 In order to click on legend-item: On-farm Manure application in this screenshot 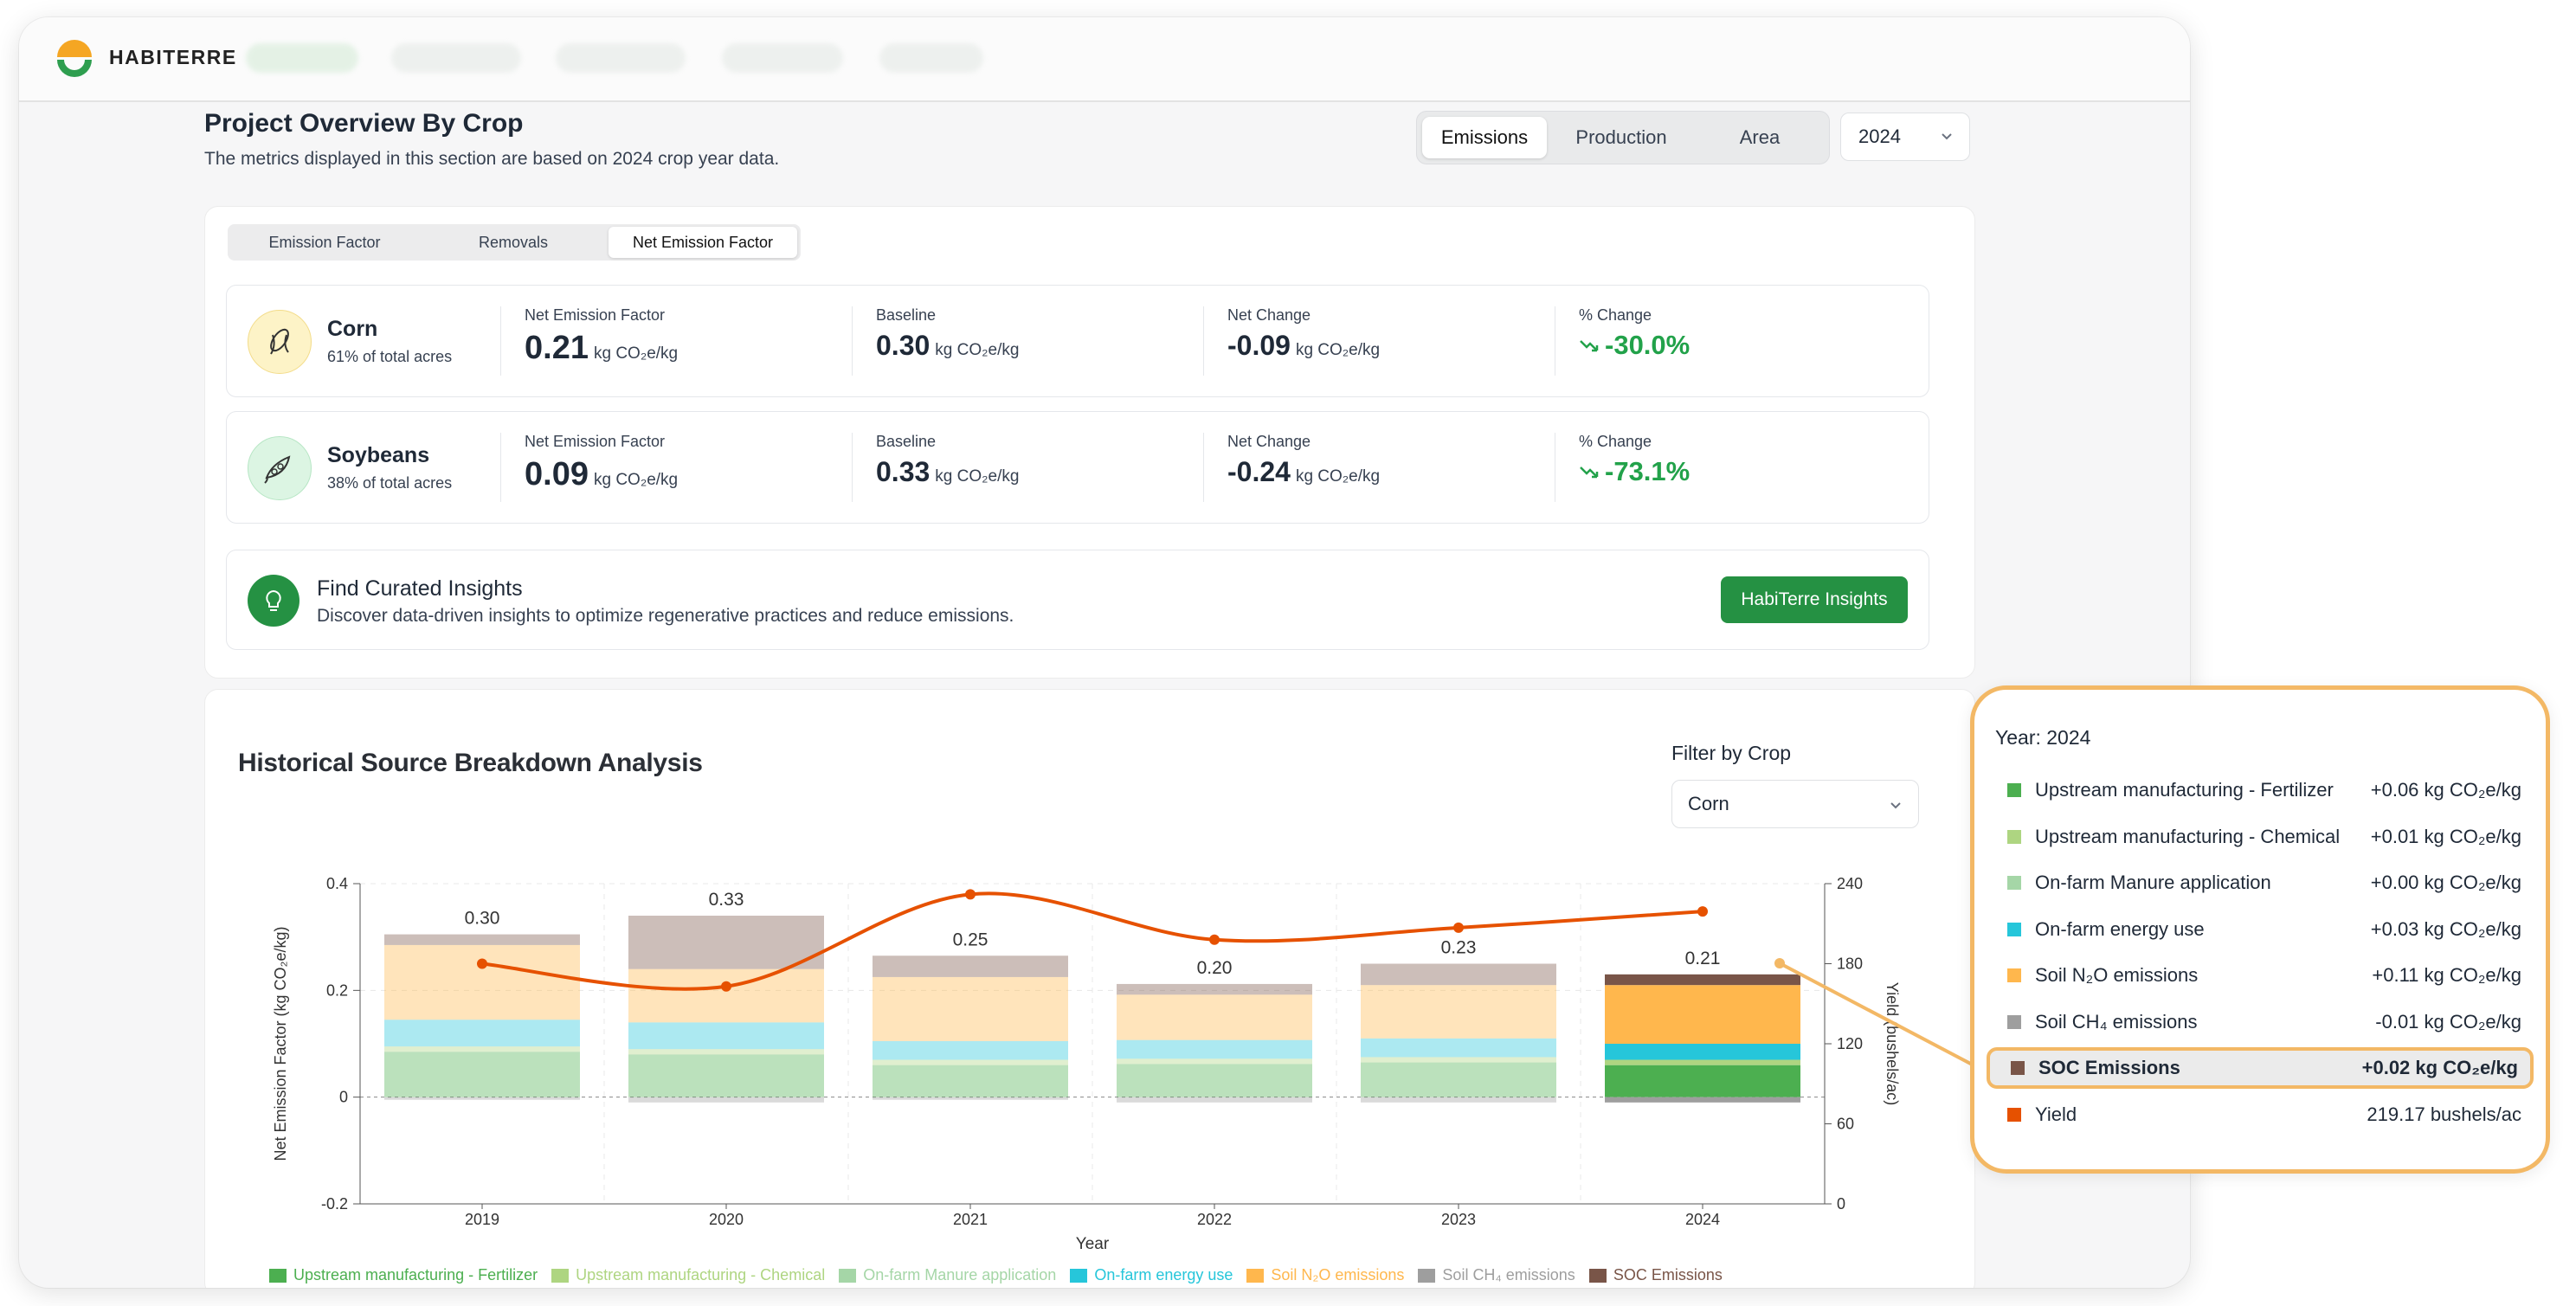, I will do `click(947, 1275)`.